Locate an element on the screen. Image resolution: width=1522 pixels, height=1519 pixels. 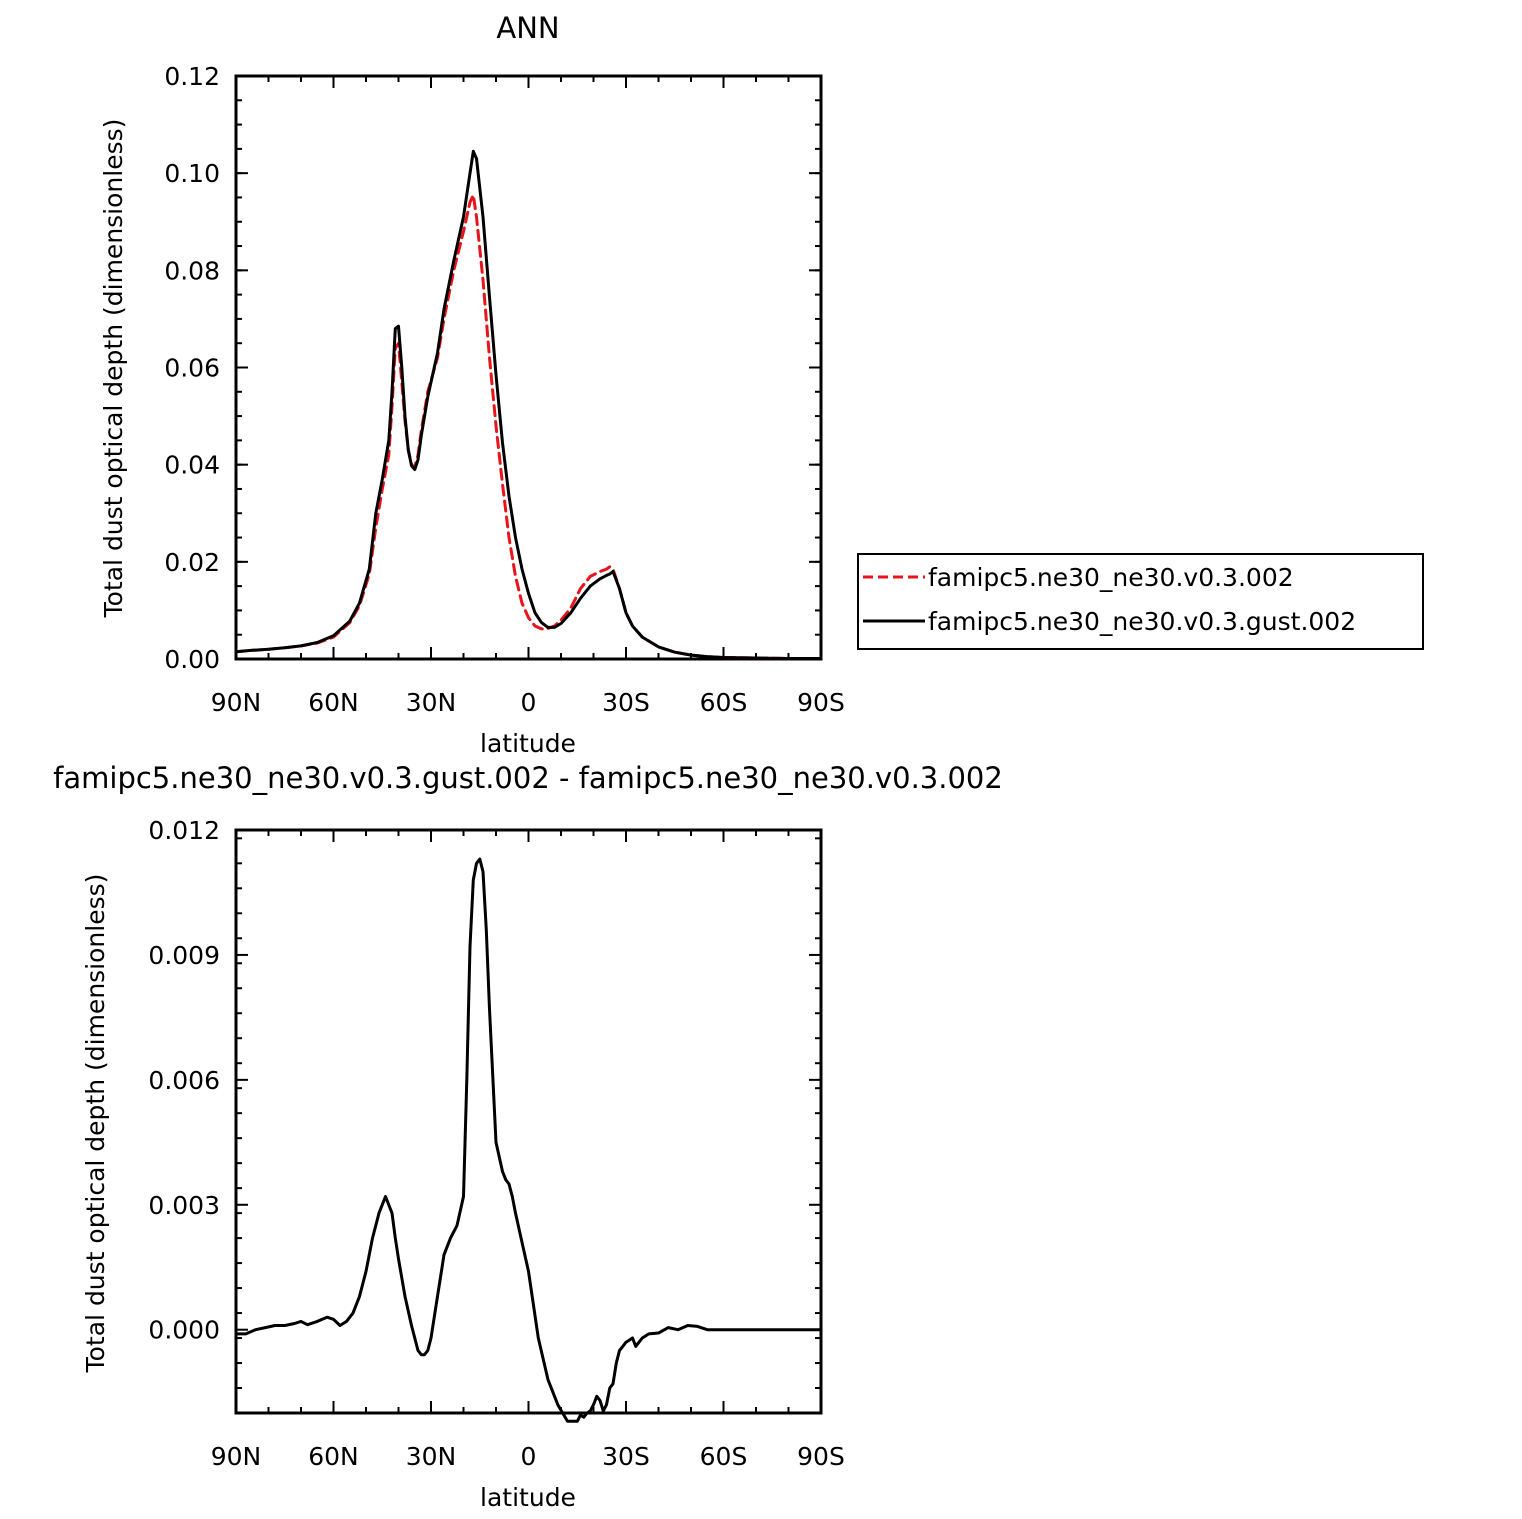
top-y-tick-label: 0.10 is located at coordinates (192, 173).